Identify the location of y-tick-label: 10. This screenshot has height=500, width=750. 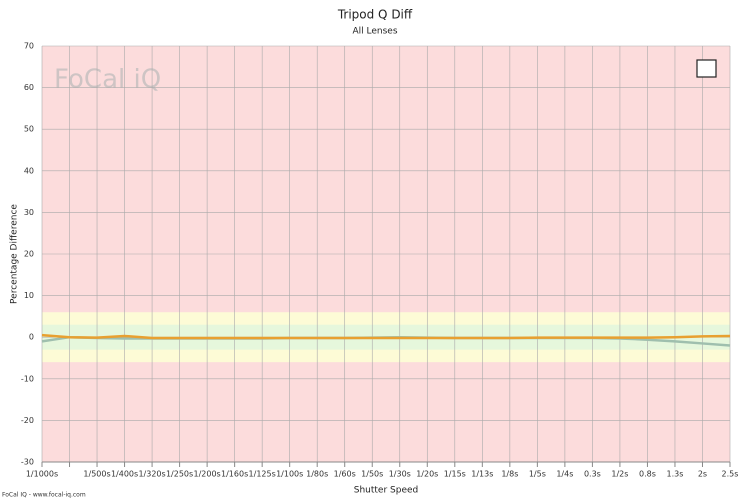
(29, 295).